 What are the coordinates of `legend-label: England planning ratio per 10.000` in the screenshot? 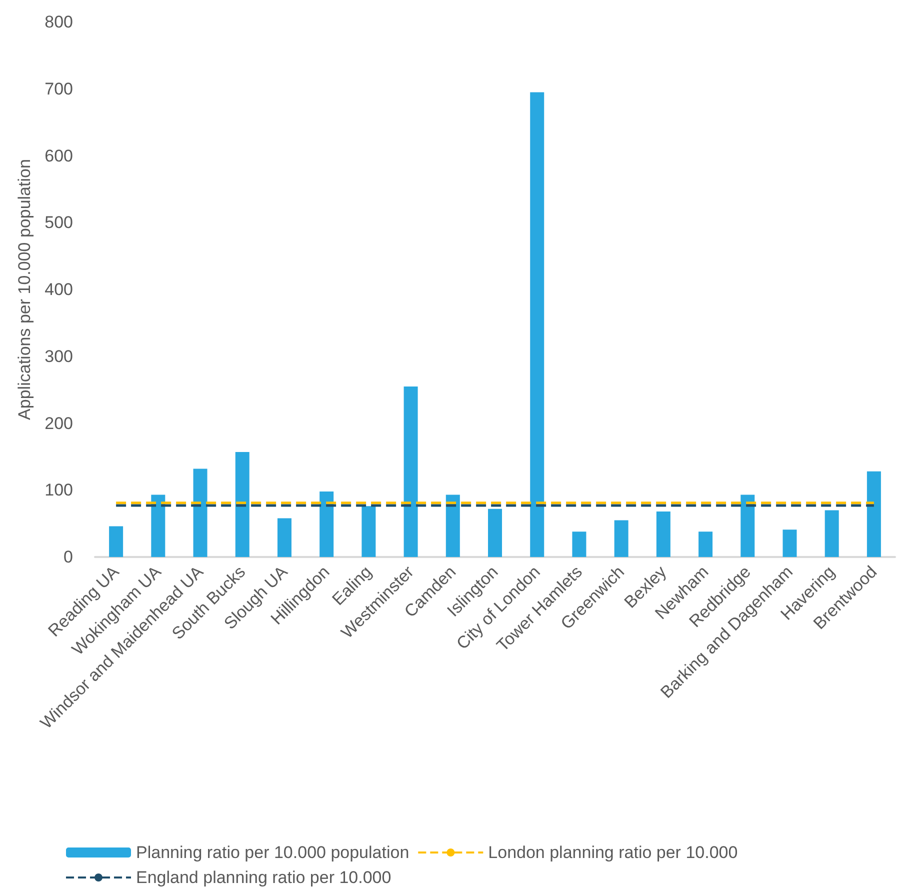 It's located at (264, 877).